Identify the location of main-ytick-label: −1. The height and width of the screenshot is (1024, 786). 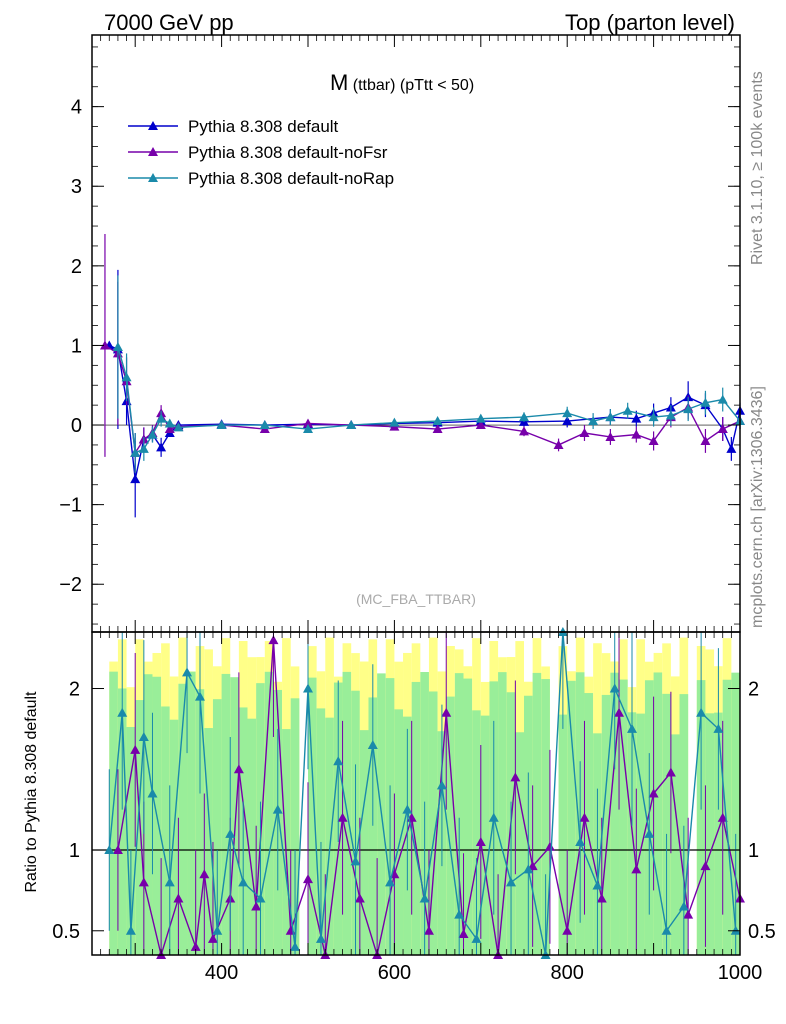
(70, 506).